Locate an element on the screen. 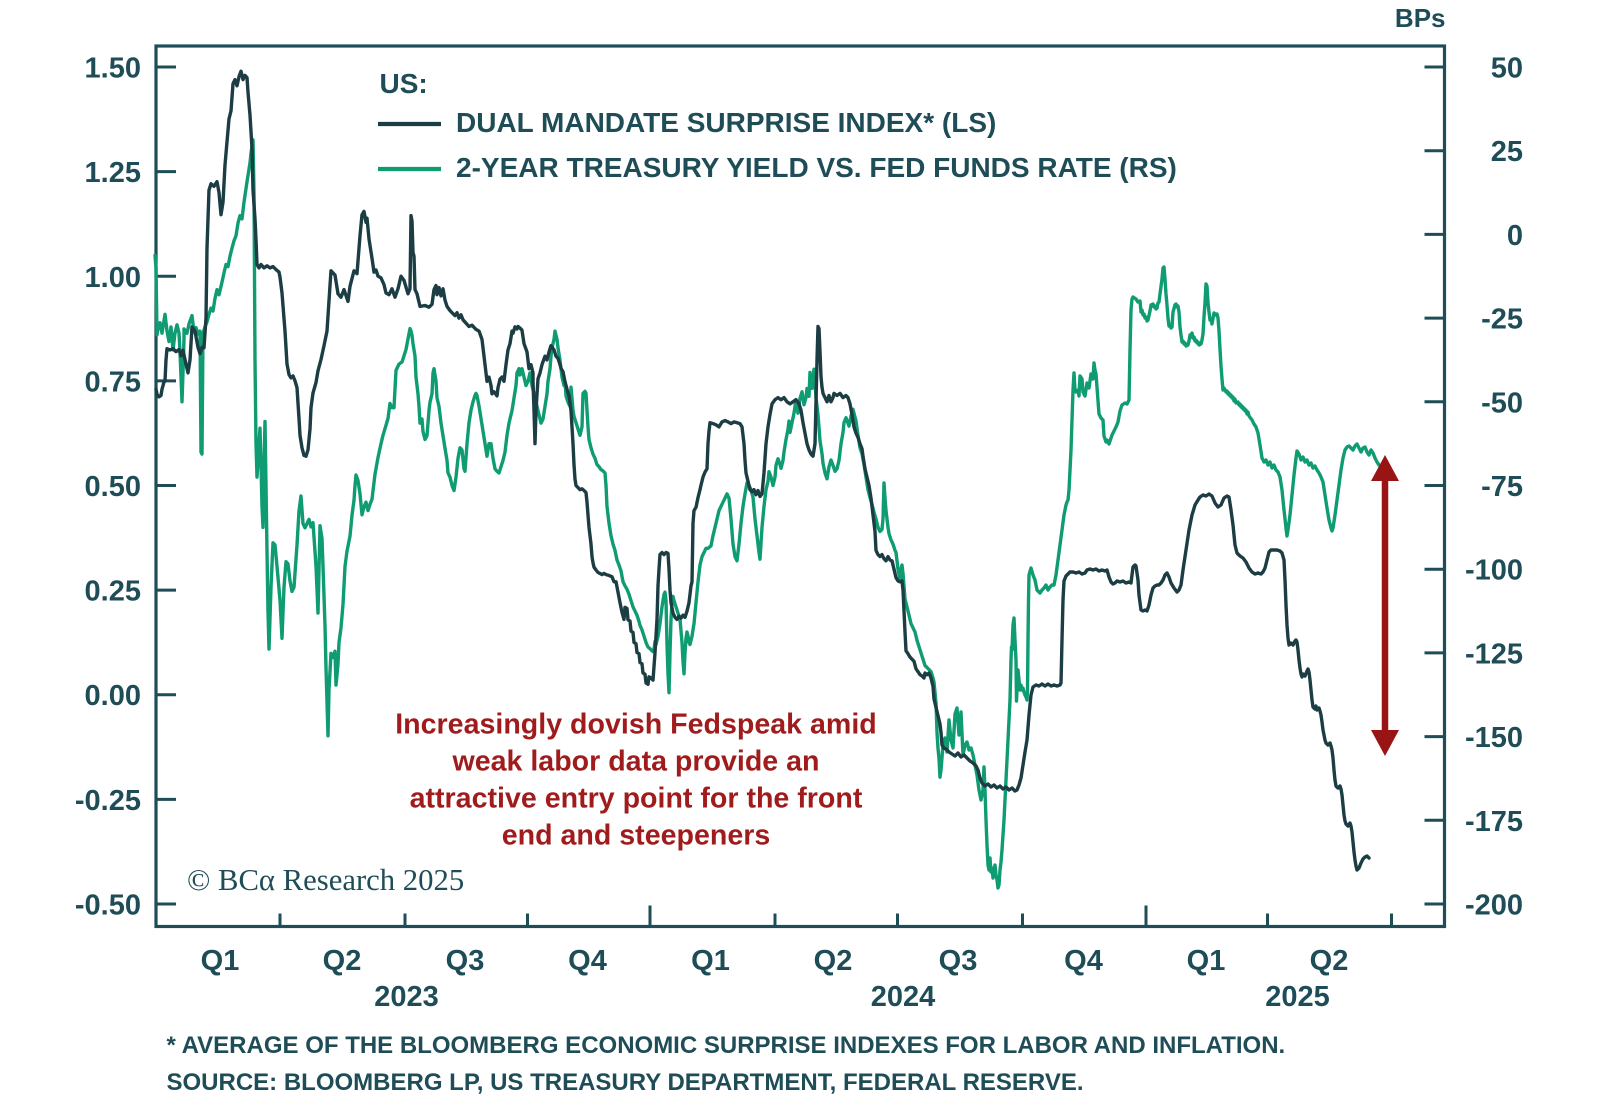 This screenshot has width=1600, height=1106. svg-text: -100 is located at coordinates (1494, 571).